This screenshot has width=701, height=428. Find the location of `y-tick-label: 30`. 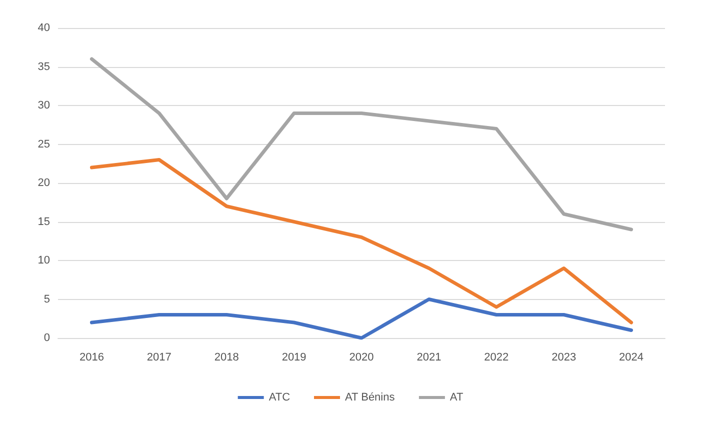

y-tick-label: 30 is located at coordinates (44, 106).